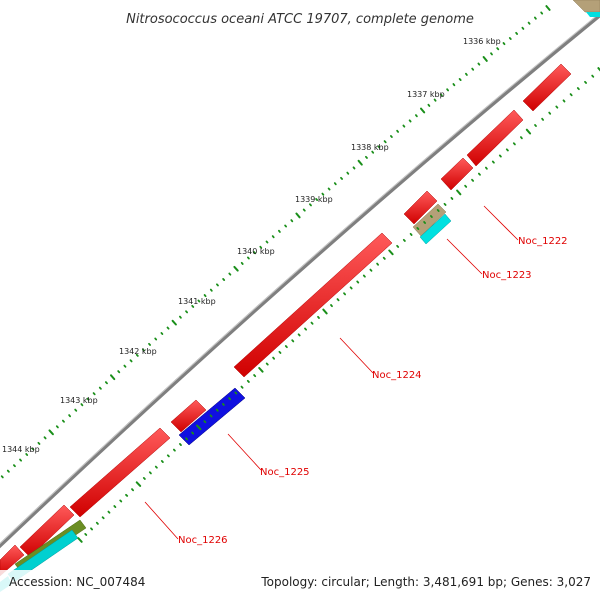  What do you see at coordinates (47, 531) in the screenshot?
I see `gene-block-1344a` at bounding box center [47, 531].